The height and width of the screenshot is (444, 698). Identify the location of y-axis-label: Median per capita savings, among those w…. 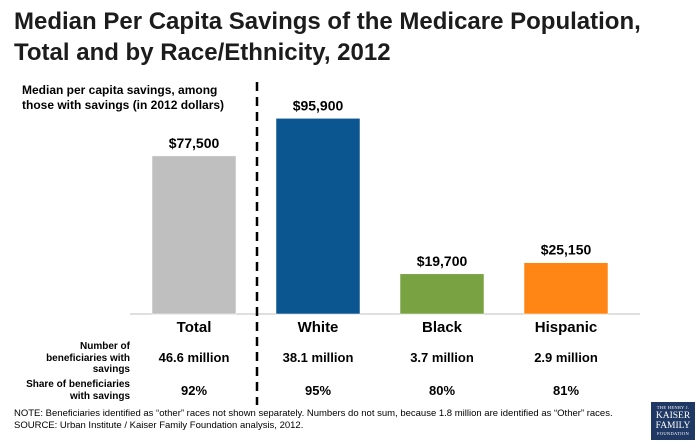
(137, 98).